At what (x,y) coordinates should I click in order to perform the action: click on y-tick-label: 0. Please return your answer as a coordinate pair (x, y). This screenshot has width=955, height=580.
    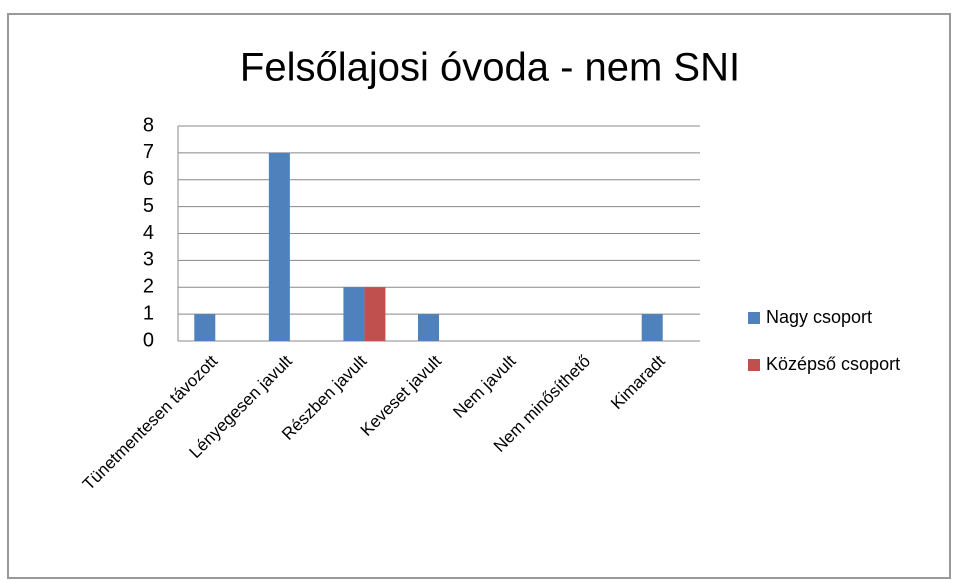
    Looking at the image, I should click on (148, 340).